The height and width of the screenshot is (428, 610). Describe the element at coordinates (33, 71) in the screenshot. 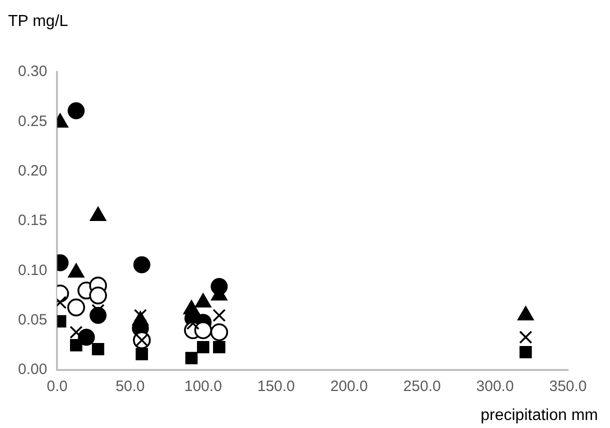

I see `y-tick-label: 0.30` at that location.